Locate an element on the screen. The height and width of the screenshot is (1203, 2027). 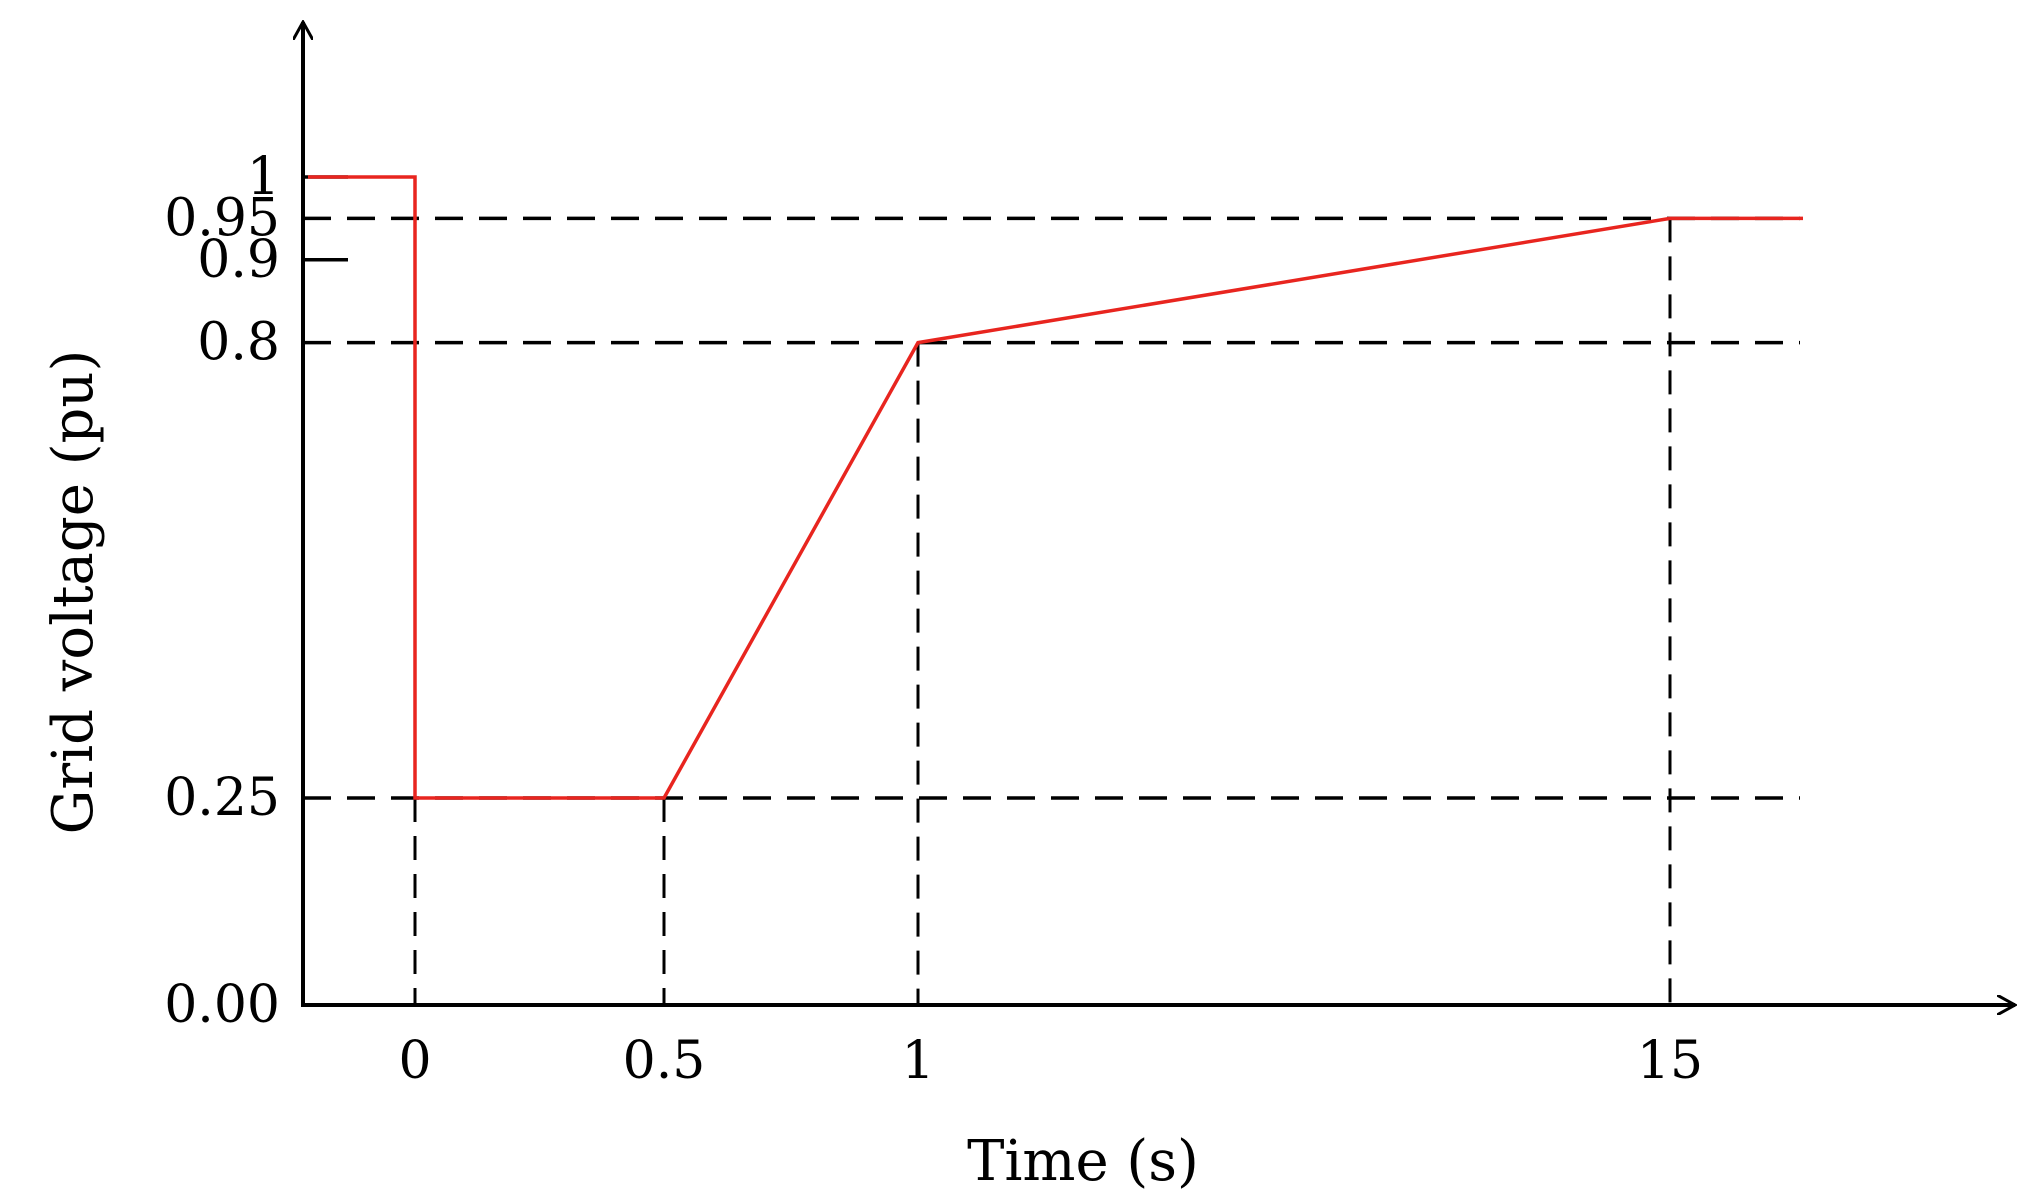
x-tick-label: 0 is located at coordinates (414, 1061).